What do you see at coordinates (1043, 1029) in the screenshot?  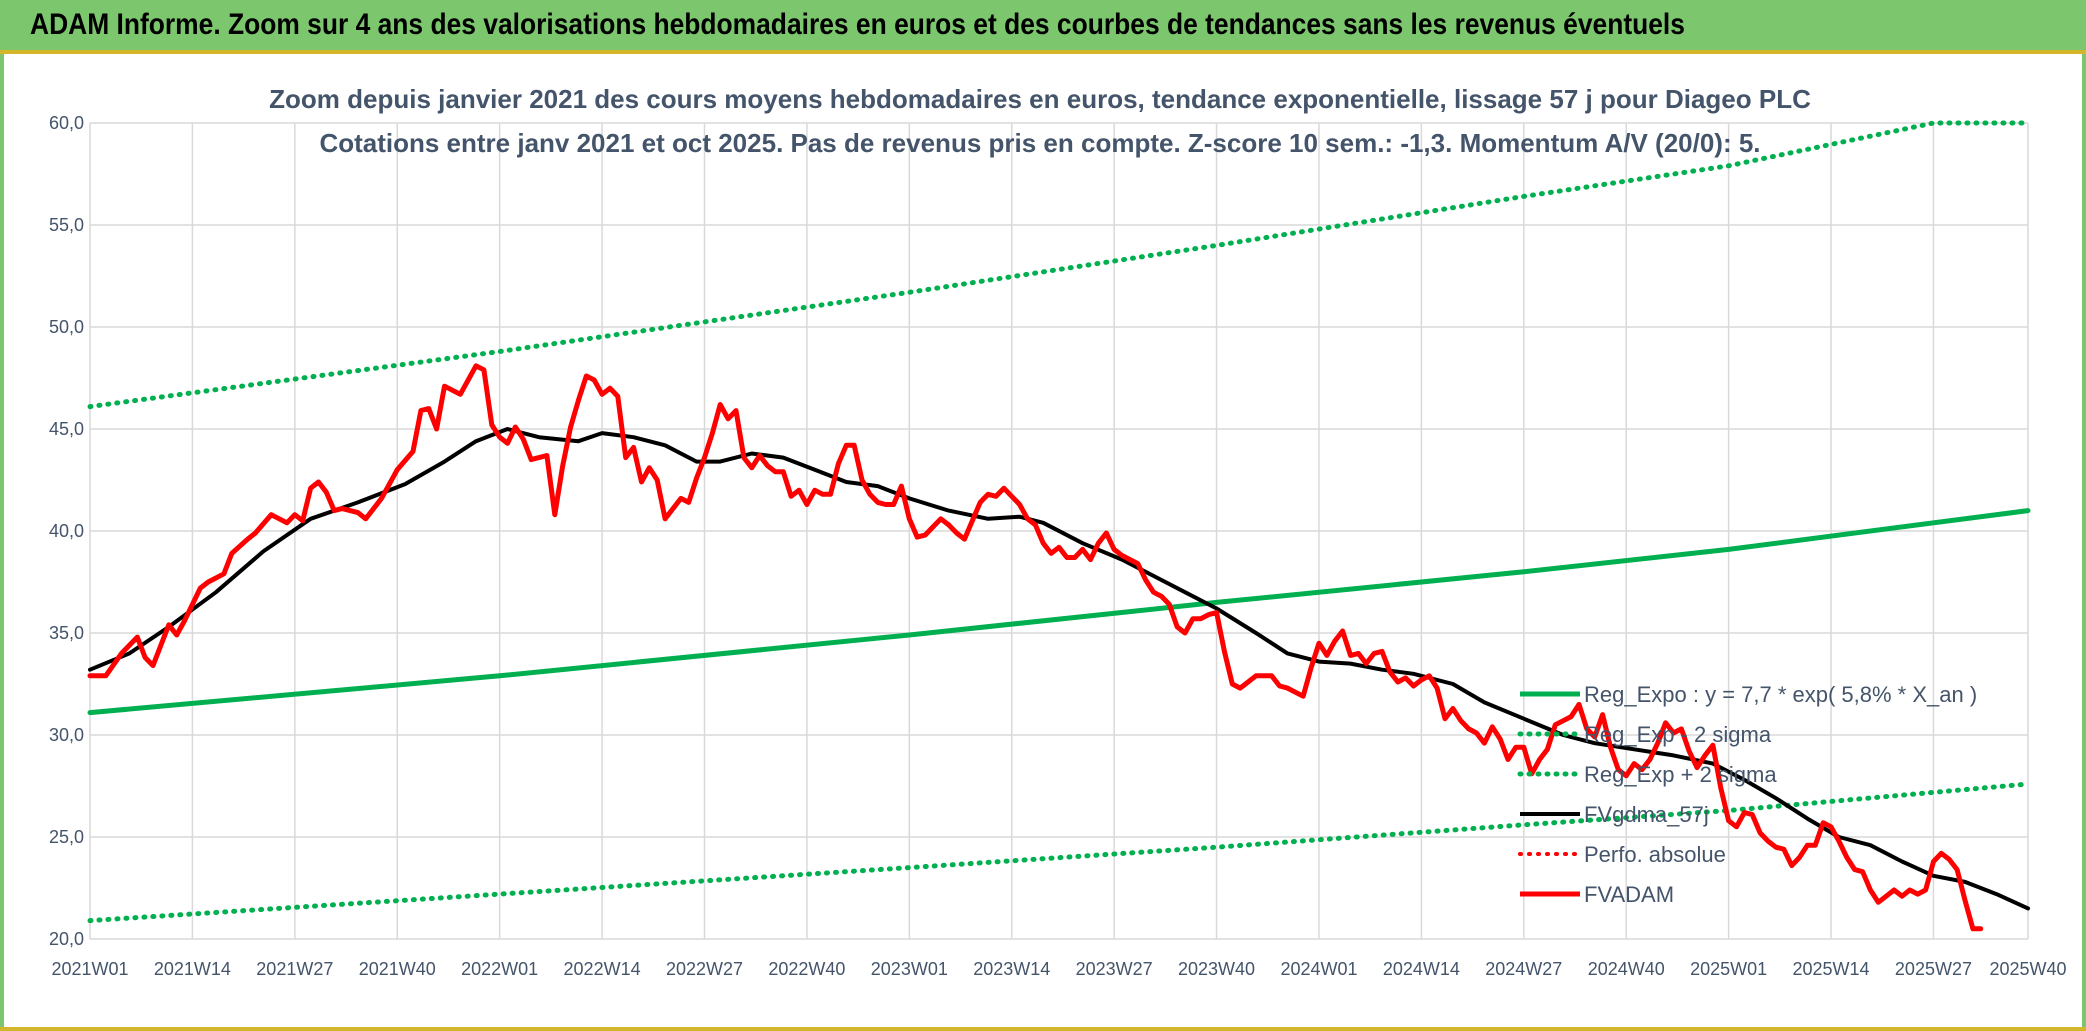 I see `bottom-frame-border` at bounding box center [1043, 1029].